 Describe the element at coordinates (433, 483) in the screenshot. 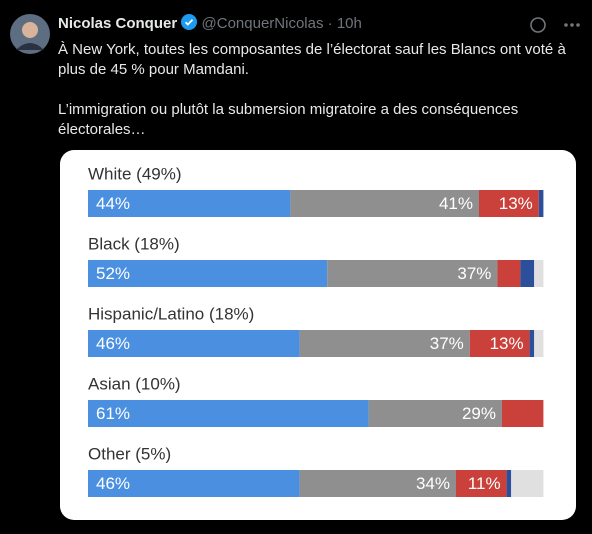

I see `value-label: 34%` at that location.